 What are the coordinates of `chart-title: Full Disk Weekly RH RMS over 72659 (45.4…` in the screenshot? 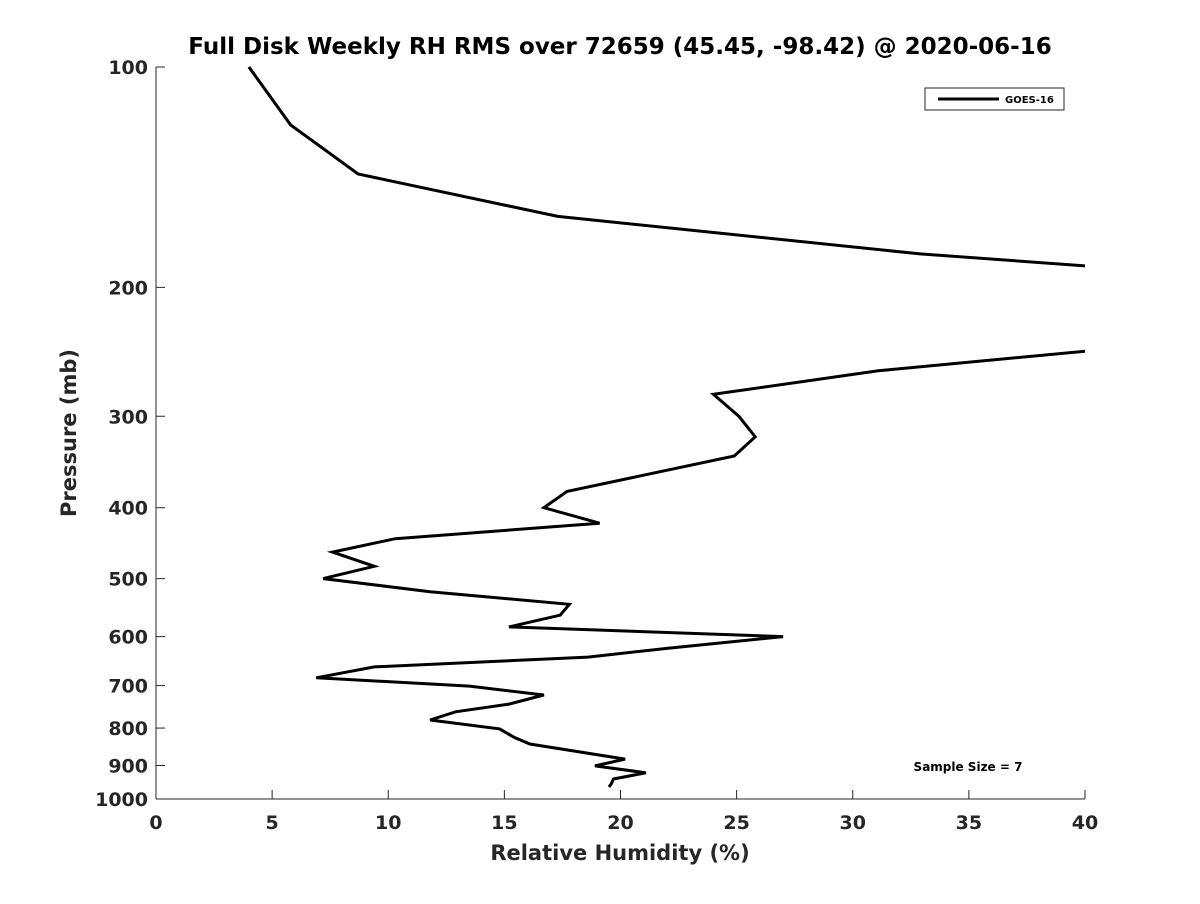 It's located at (619, 47).